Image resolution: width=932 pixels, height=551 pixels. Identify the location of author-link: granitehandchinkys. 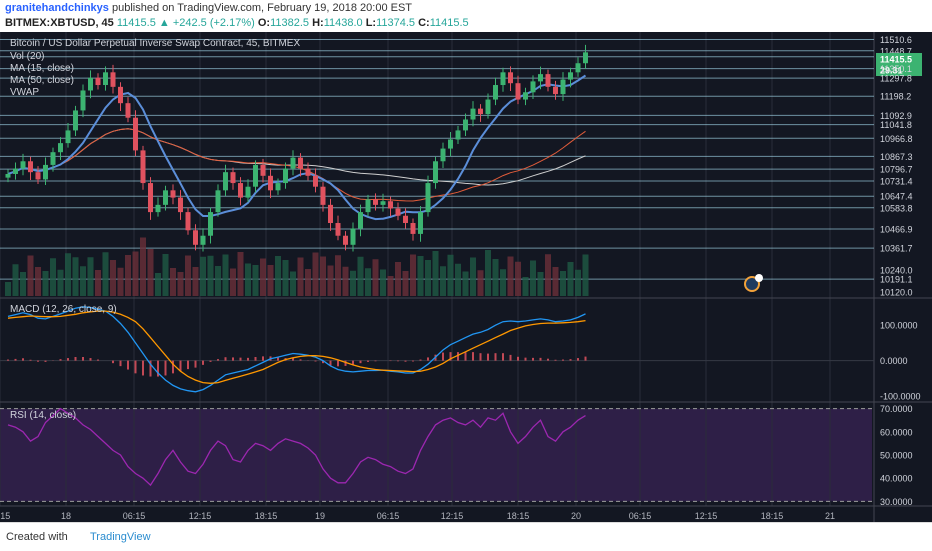
(57, 8).